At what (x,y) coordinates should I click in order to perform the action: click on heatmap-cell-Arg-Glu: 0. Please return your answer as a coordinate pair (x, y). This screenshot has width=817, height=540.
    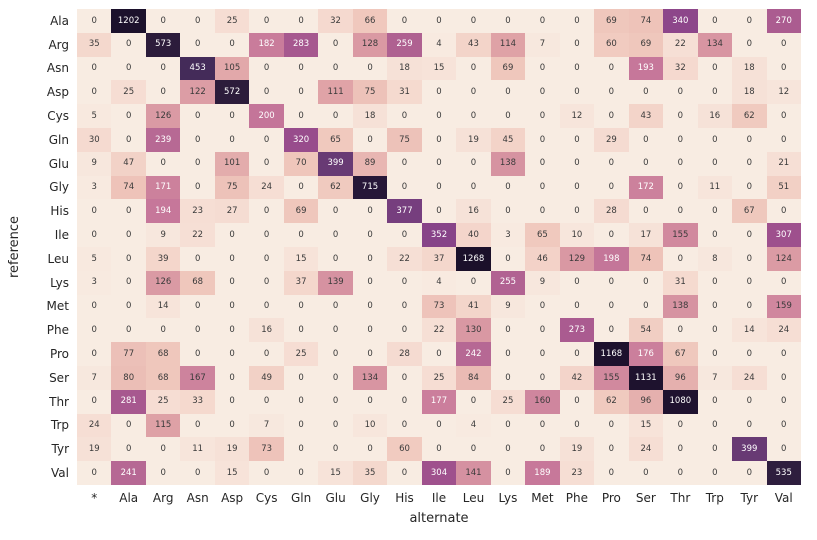
    Looking at the image, I should click on (335, 44).